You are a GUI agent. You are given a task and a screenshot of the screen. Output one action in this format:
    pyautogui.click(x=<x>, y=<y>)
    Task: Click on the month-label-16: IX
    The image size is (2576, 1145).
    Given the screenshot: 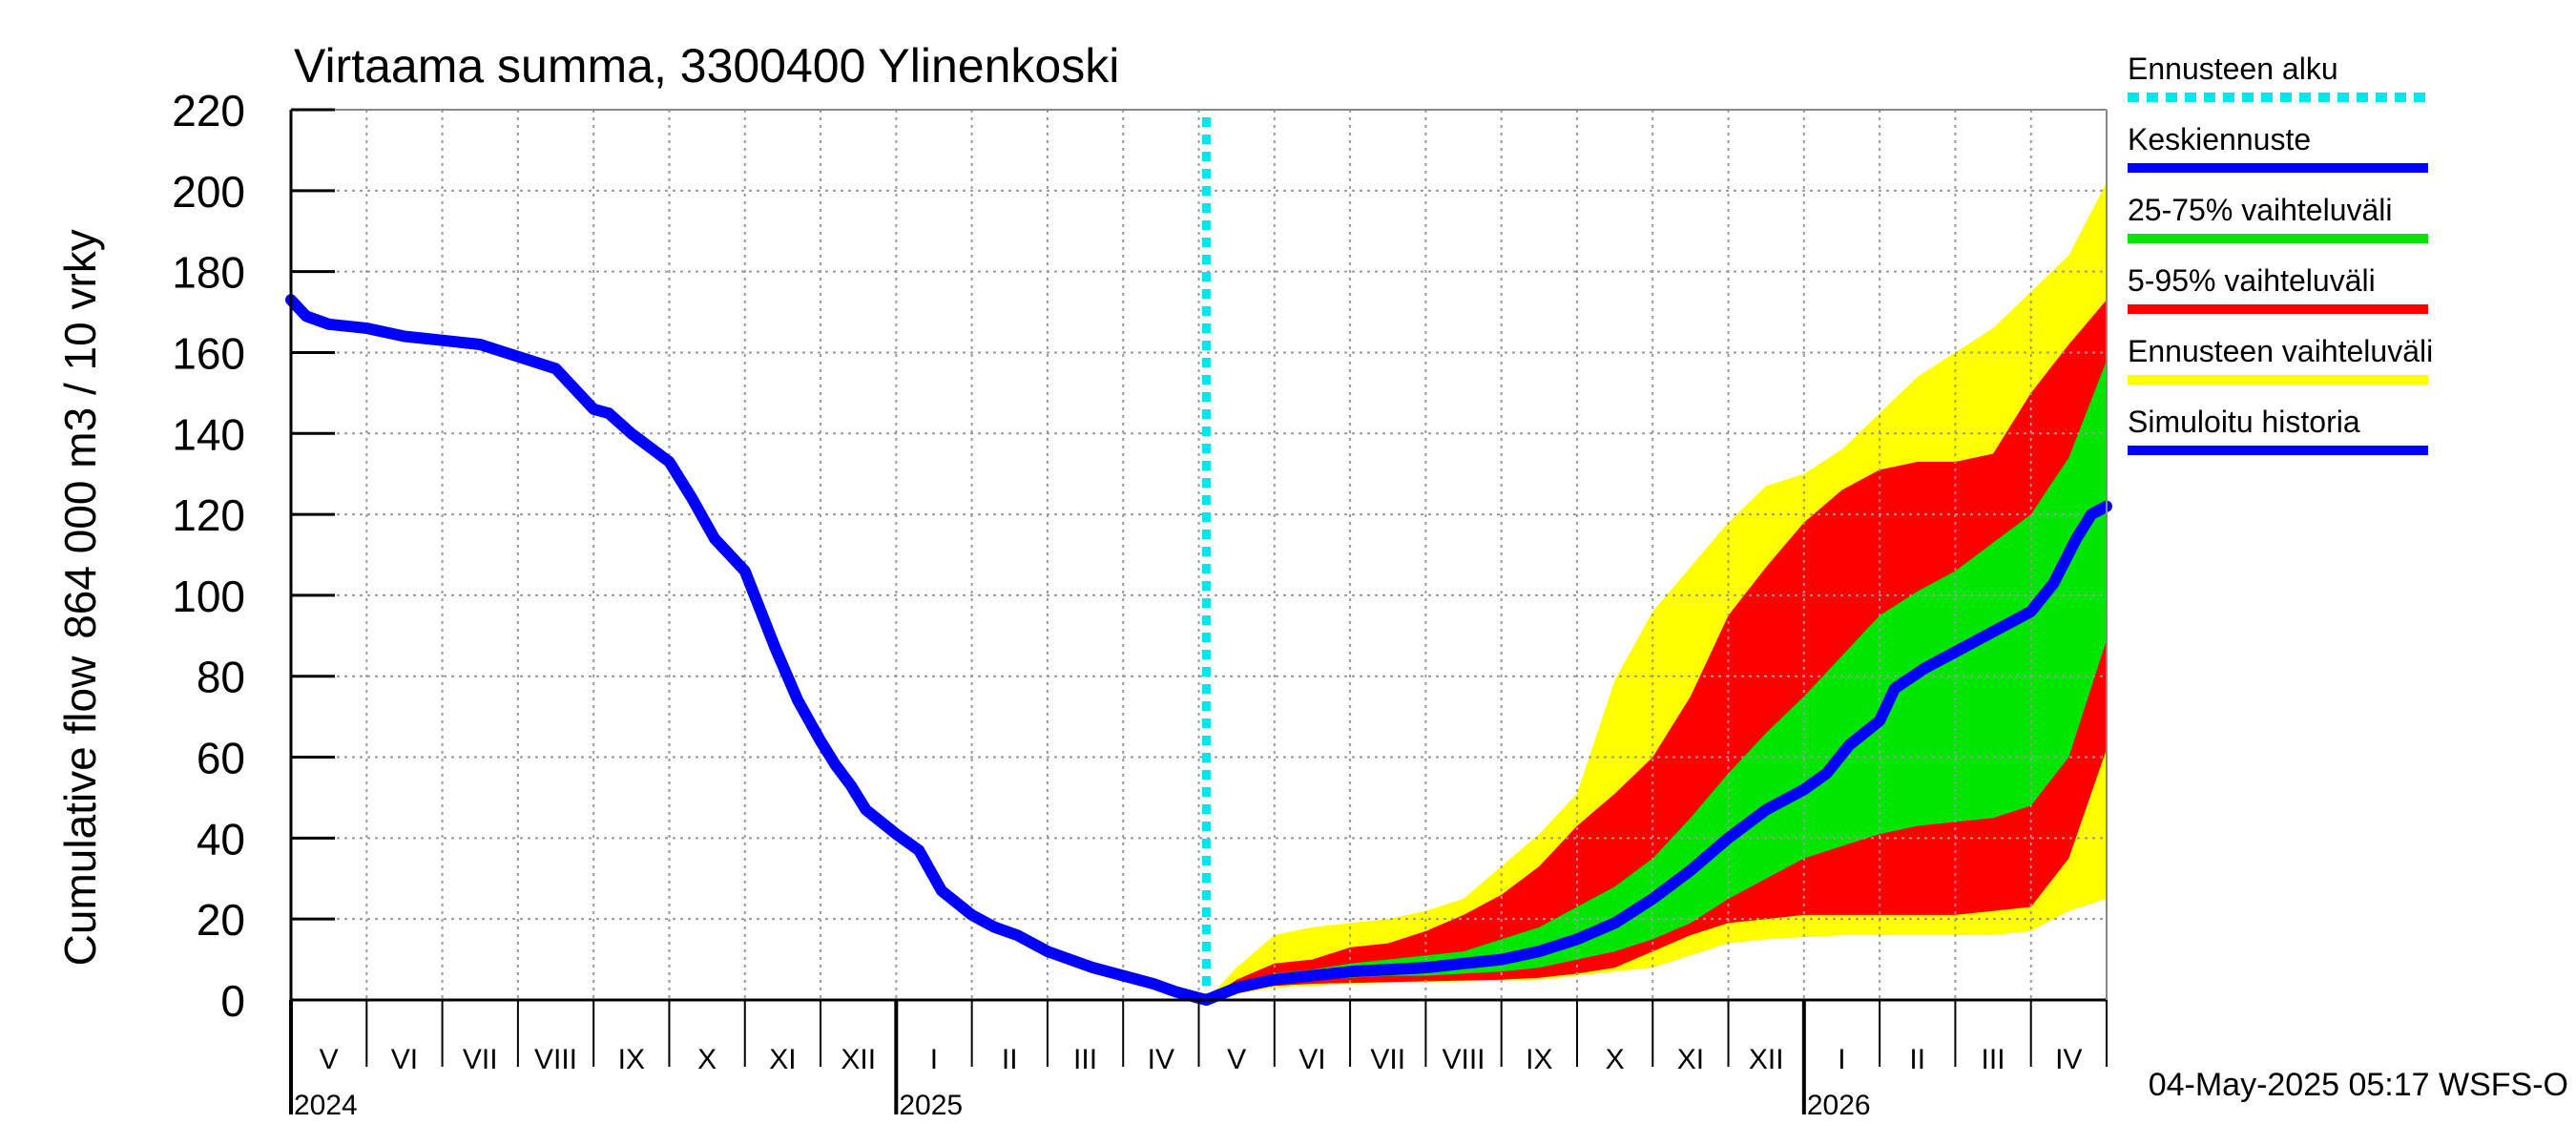 What is the action you would take?
    pyautogui.click(x=1539, y=1060)
    